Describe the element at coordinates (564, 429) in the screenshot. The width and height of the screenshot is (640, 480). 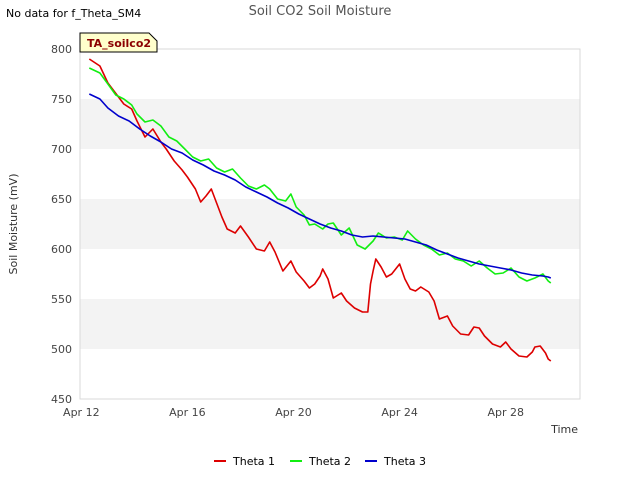
I see `x-axis-title: Time` at that location.